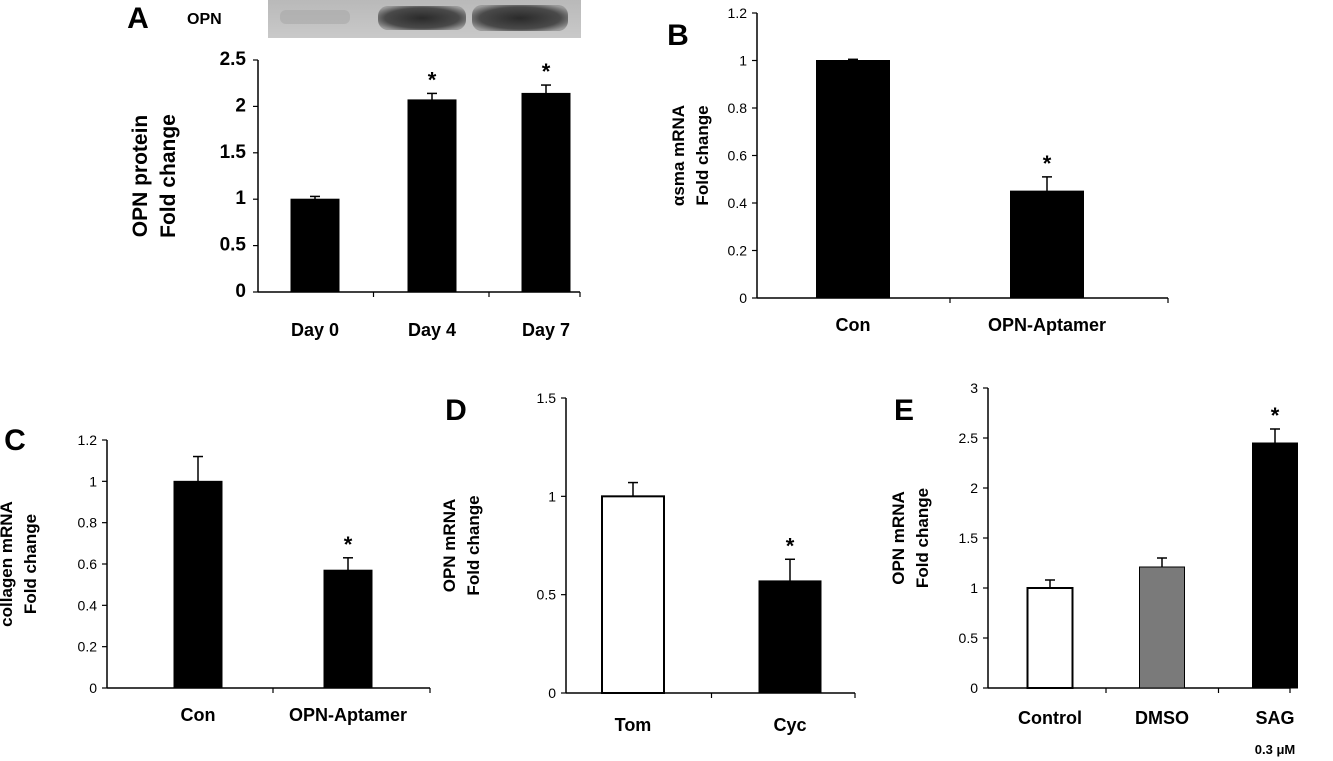 The height and width of the screenshot is (761, 1333). I want to click on western-blot-image, so click(424, 19).